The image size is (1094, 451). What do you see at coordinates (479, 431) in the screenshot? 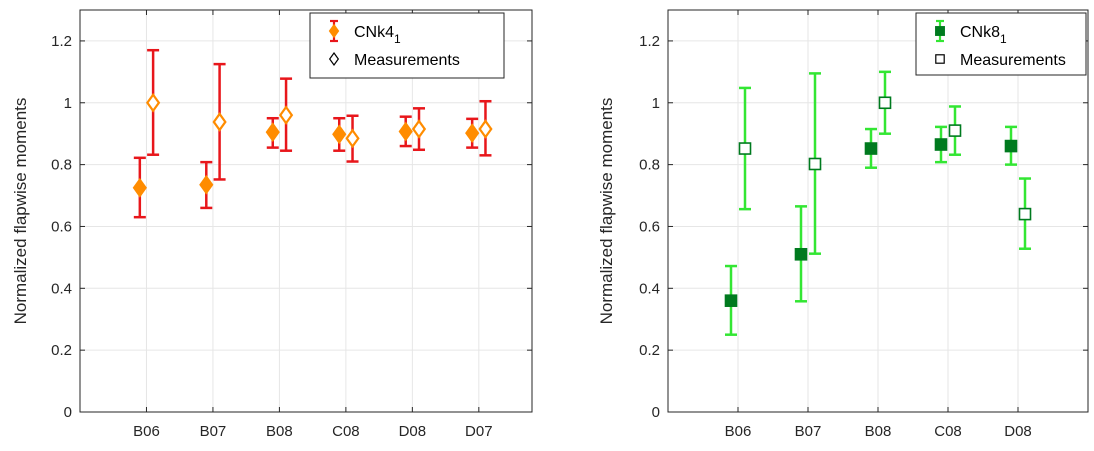
I see `x-tick-label: D07` at bounding box center [479, 431].